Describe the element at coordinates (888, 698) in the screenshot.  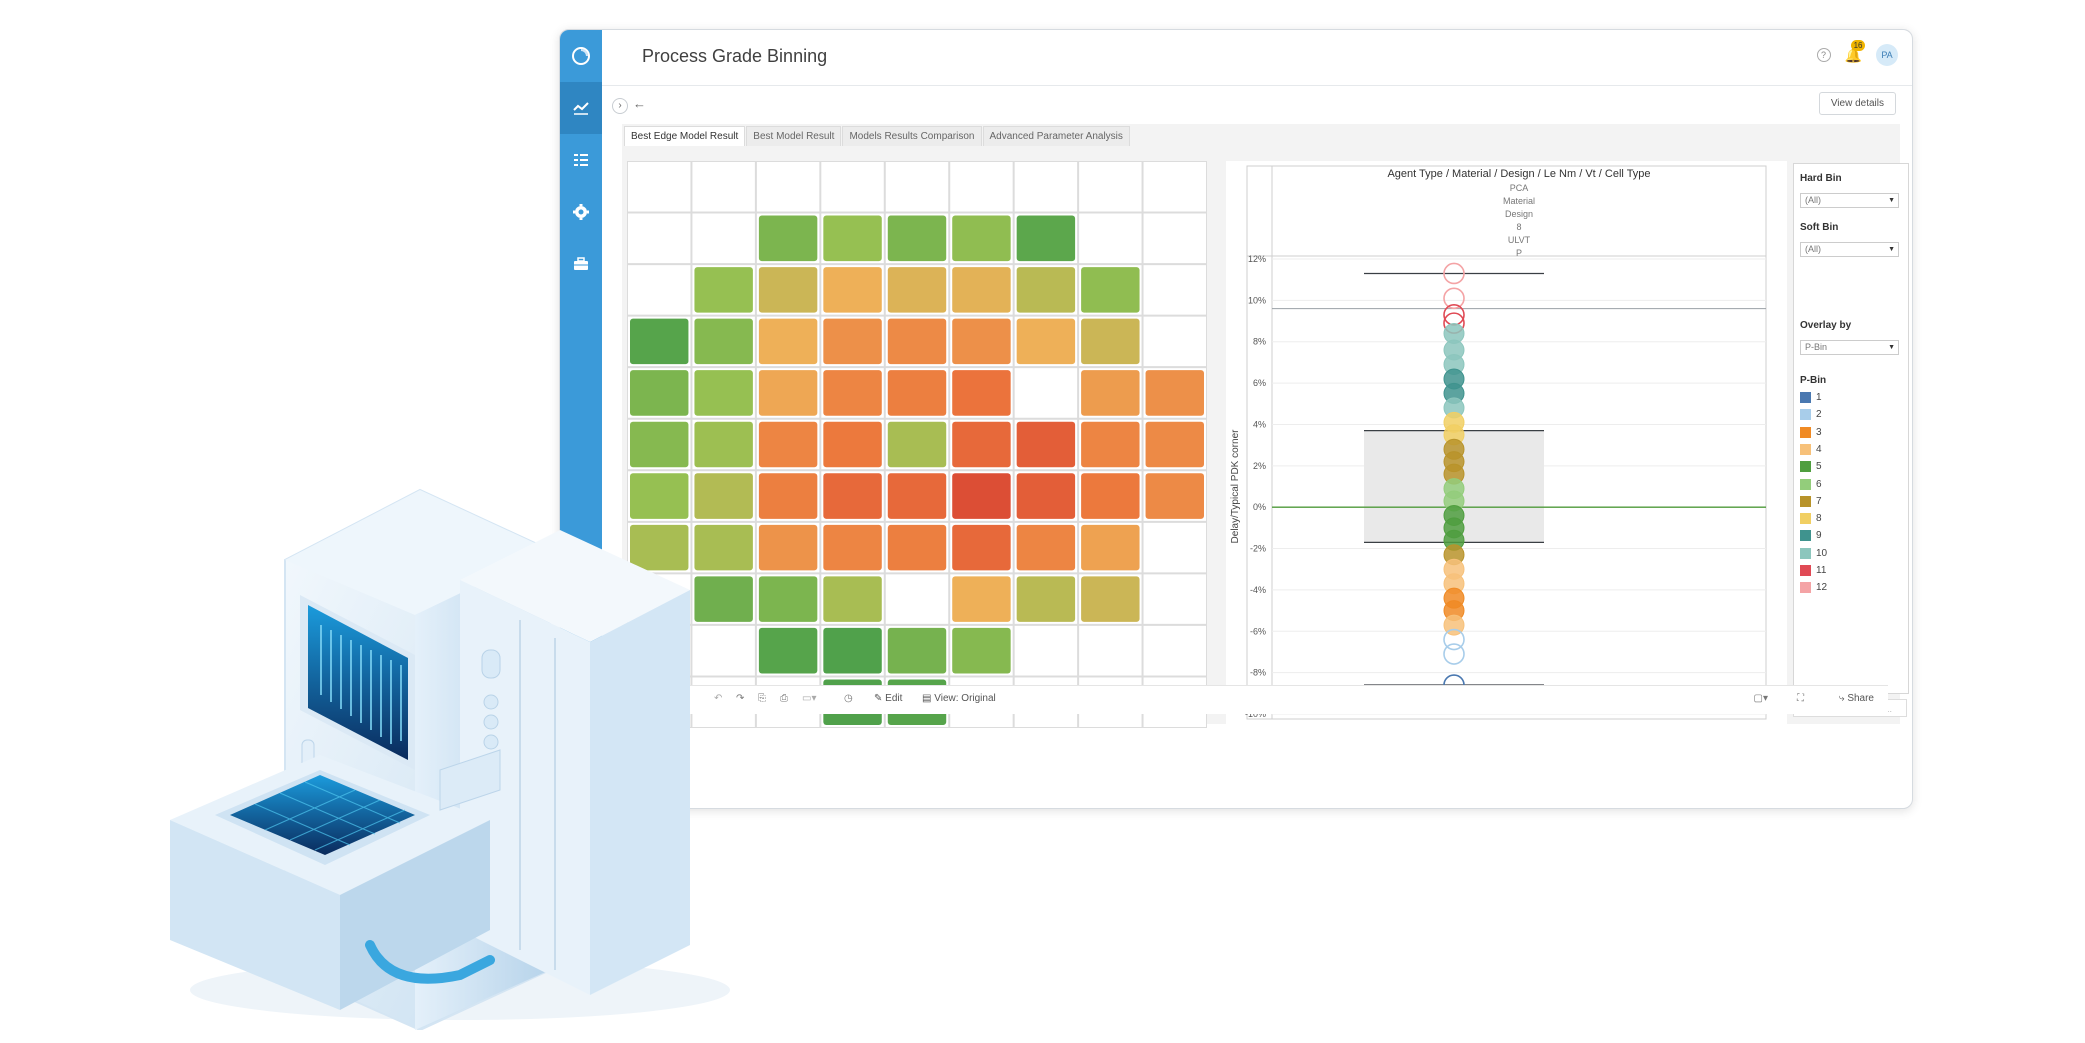
I see `edit-button: ✎ Edit` at that location.